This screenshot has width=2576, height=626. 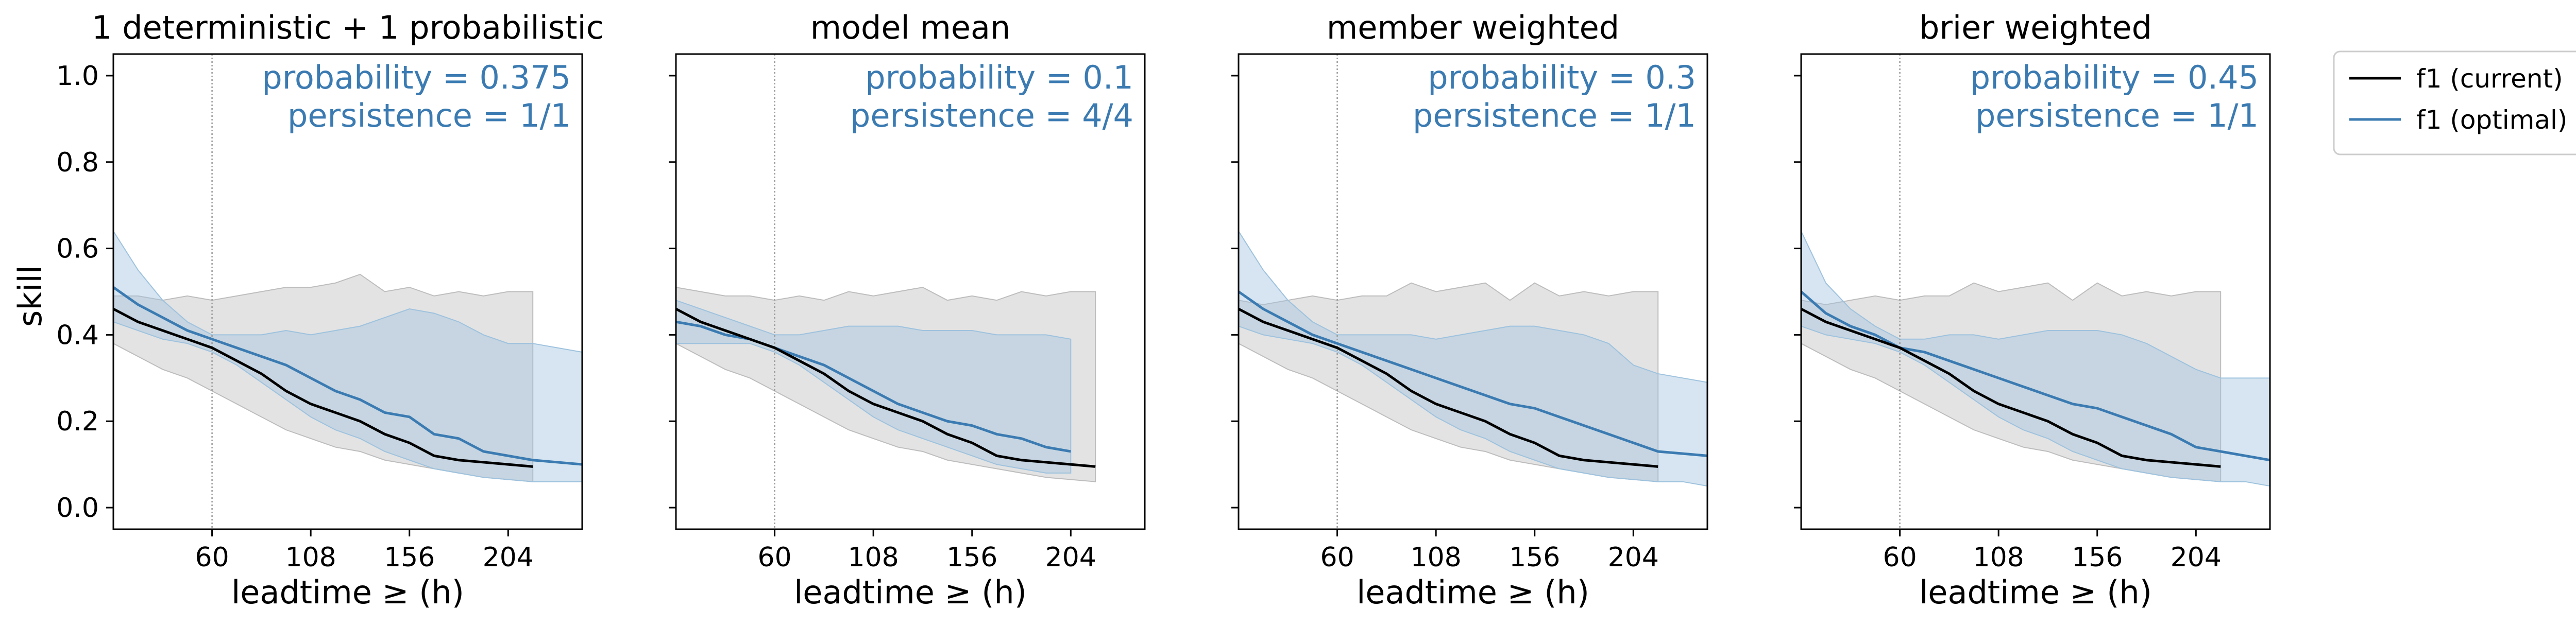 I want to click on annotation-probability: probability = 0.375, so click(x=416, y=77).